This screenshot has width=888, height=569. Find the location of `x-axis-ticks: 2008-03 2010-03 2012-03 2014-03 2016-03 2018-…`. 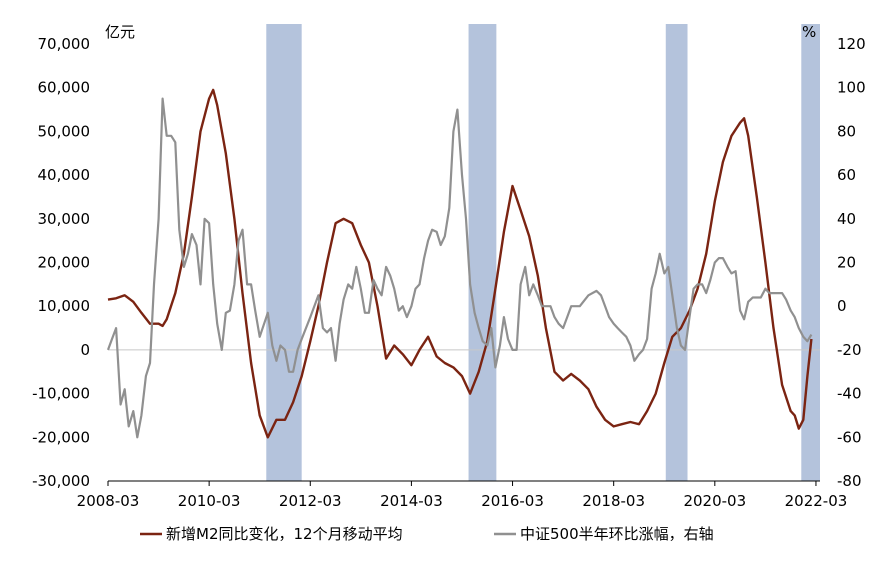

x-axis-ticks: 2008-03 2010-03 2012-03 2014-03 2016-03 2018-… is located at coordinates (462, 495).